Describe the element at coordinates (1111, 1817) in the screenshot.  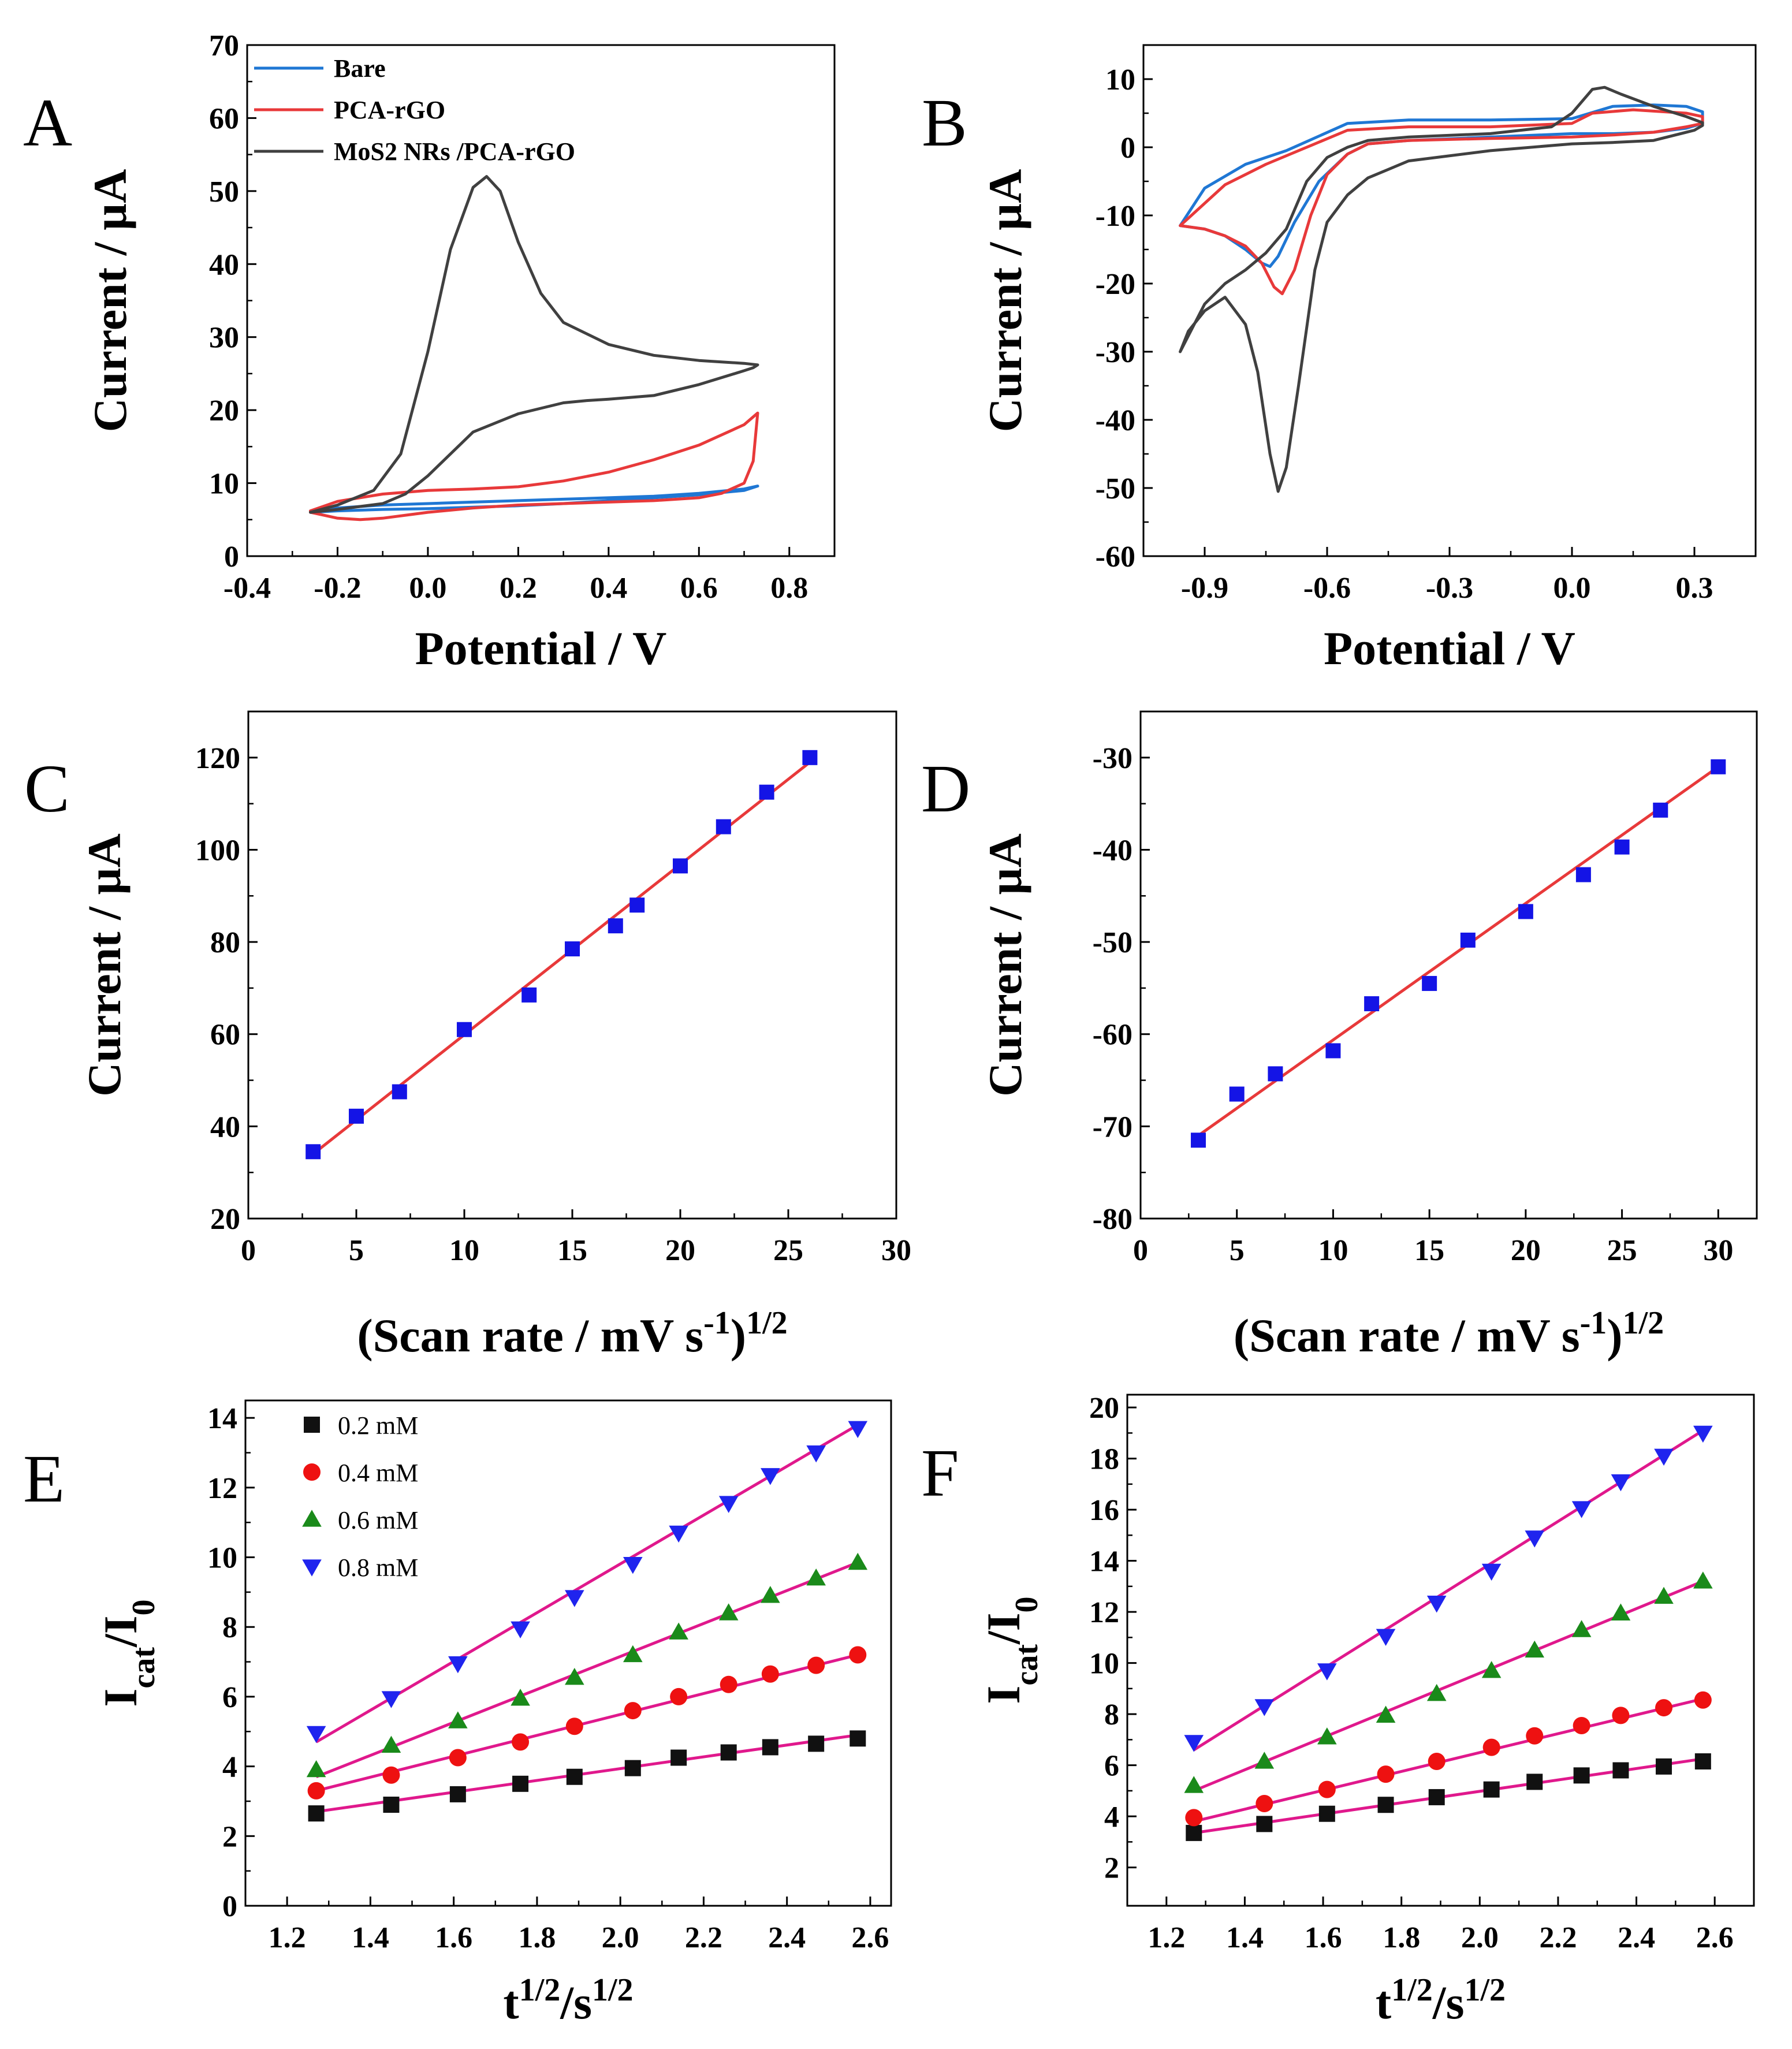
I see `y-tick-label-f: 4` at that location.